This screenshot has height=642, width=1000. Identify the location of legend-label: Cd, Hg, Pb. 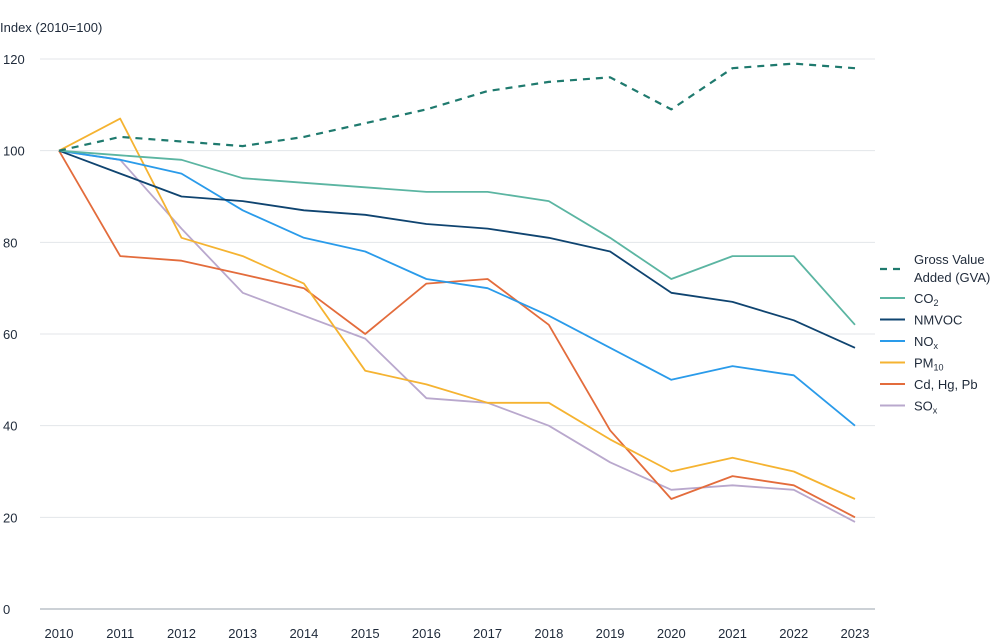
(946, 384).